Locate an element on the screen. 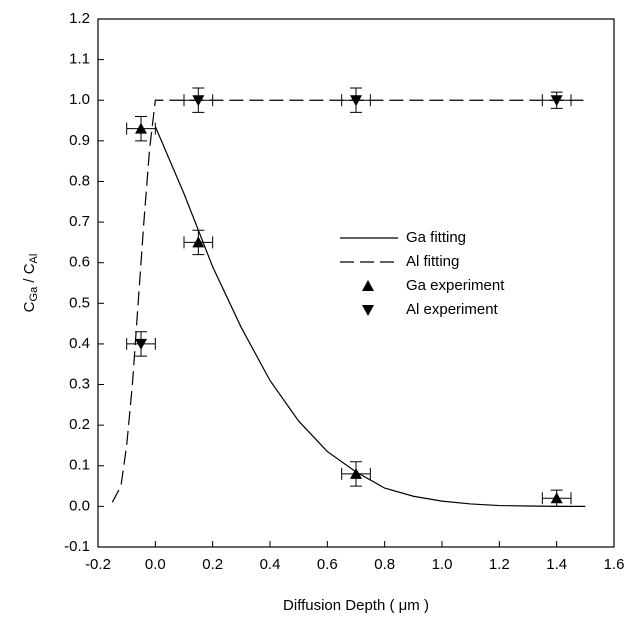 The width and height of the screenshot is (642, 617). x-tick-label: 0.0 is located at coordinates (155, 564).